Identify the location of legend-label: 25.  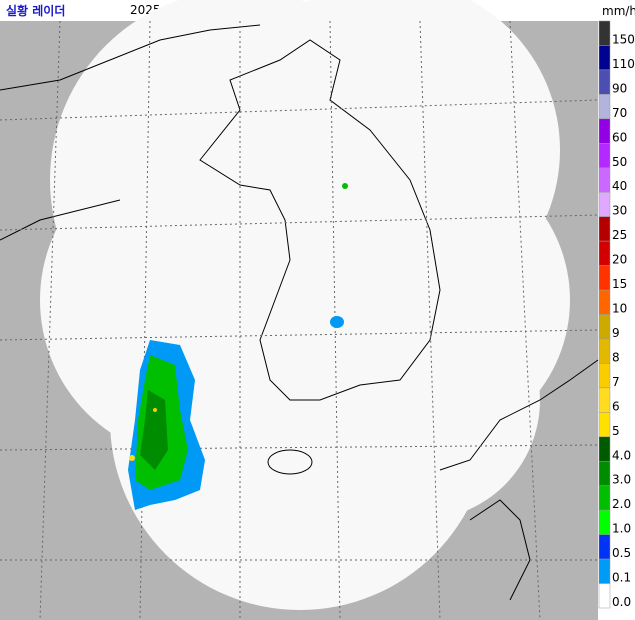
(619, 235).